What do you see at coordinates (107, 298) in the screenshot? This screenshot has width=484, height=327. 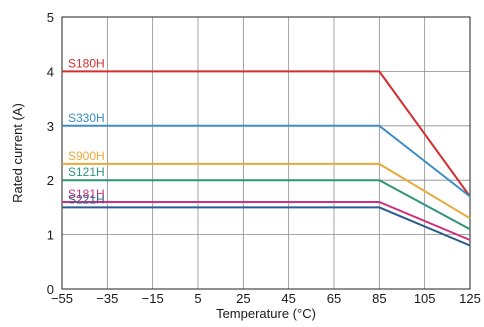 I see `x-tick-label: −35` at bounding box center [107, 298].